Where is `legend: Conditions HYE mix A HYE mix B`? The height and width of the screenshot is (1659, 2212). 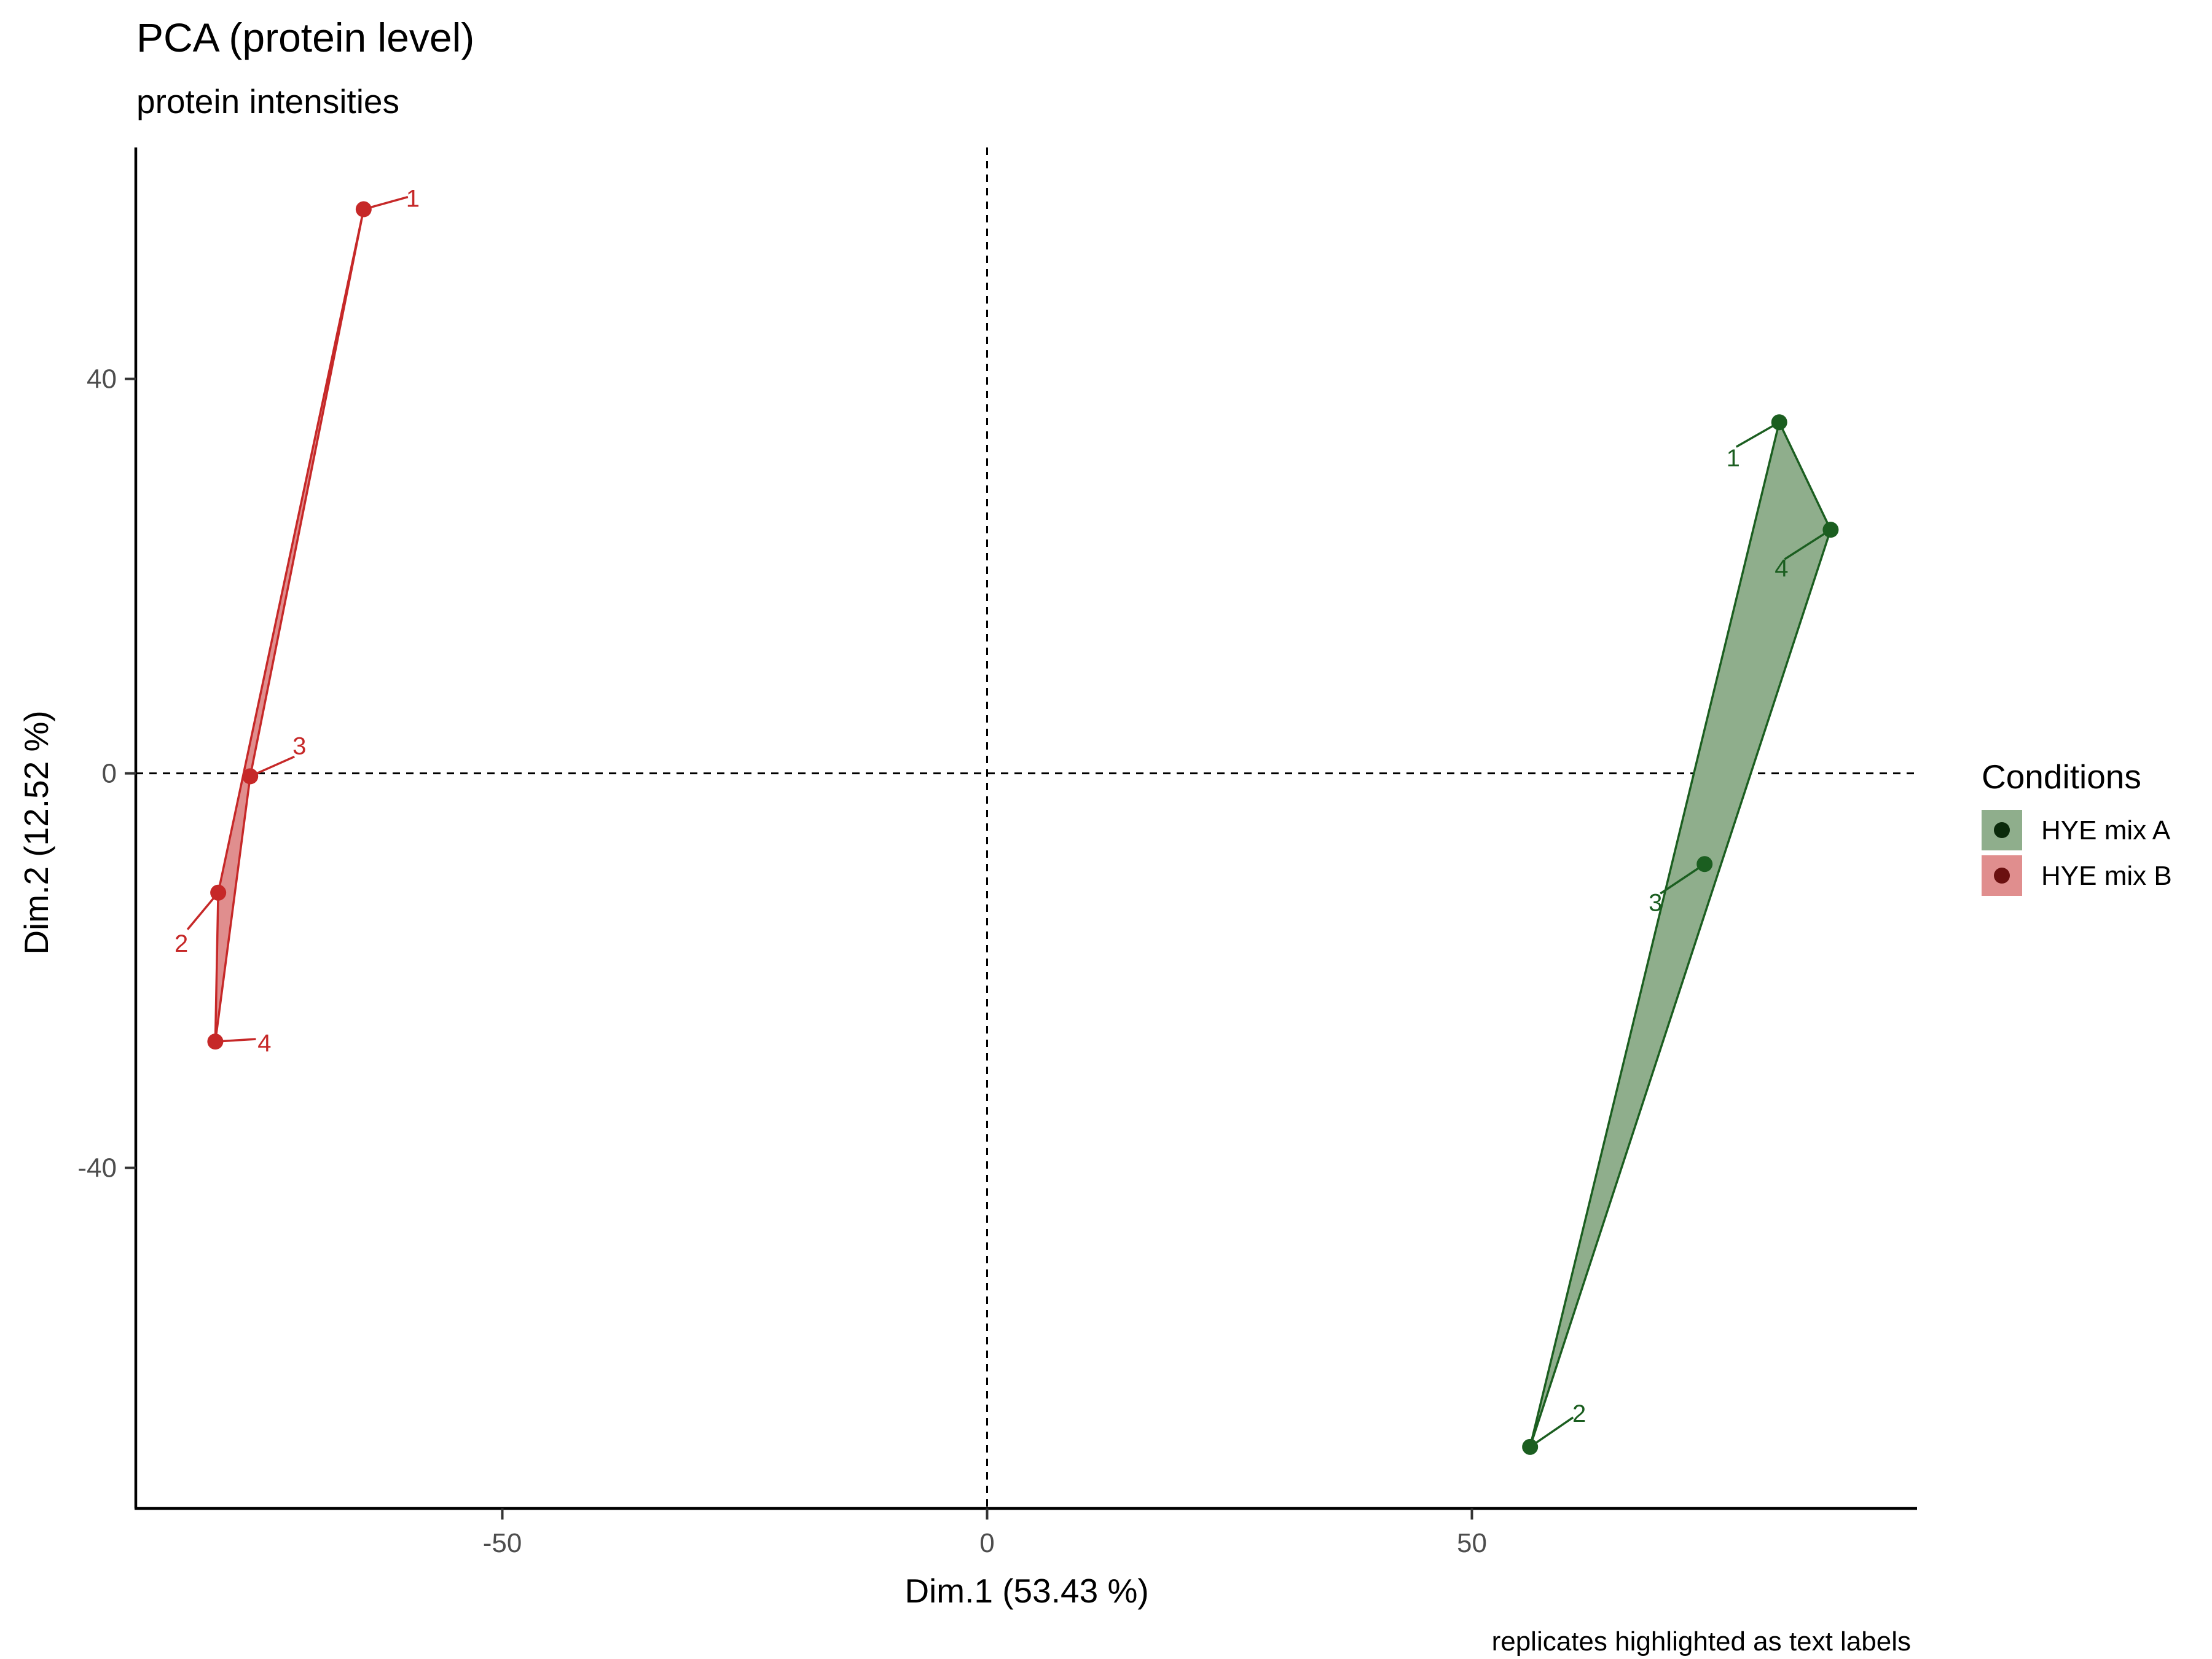
legend: Conditions HYE mix A HYE mix B is located at coordinates (2077, 827).